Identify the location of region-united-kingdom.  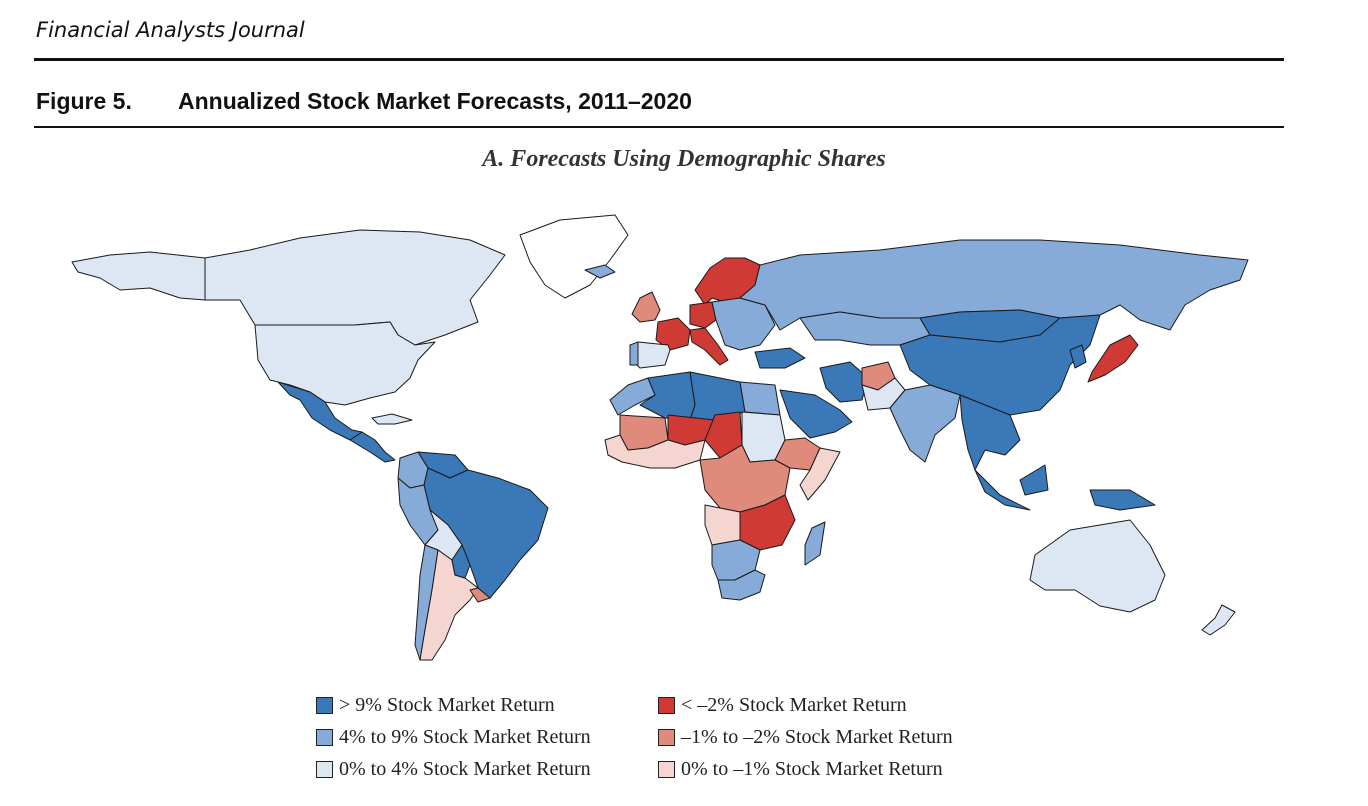
(646, 307).